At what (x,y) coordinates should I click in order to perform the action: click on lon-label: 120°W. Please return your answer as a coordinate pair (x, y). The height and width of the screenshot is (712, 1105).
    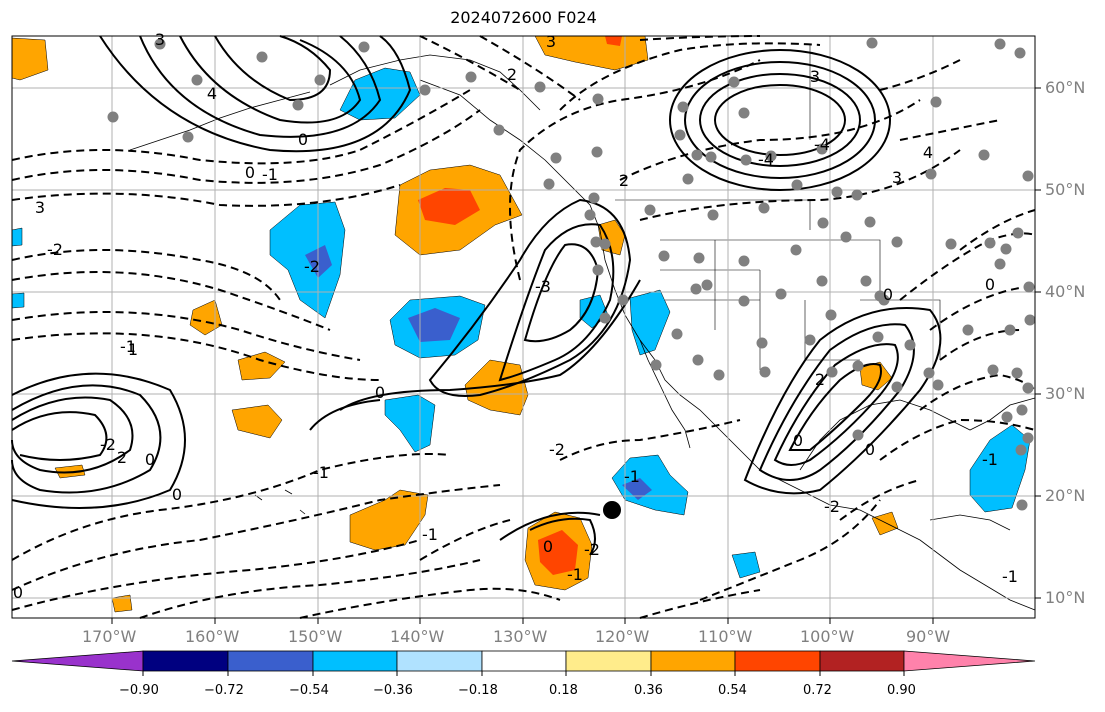
    Looking at the image, I should click on (622, 636).